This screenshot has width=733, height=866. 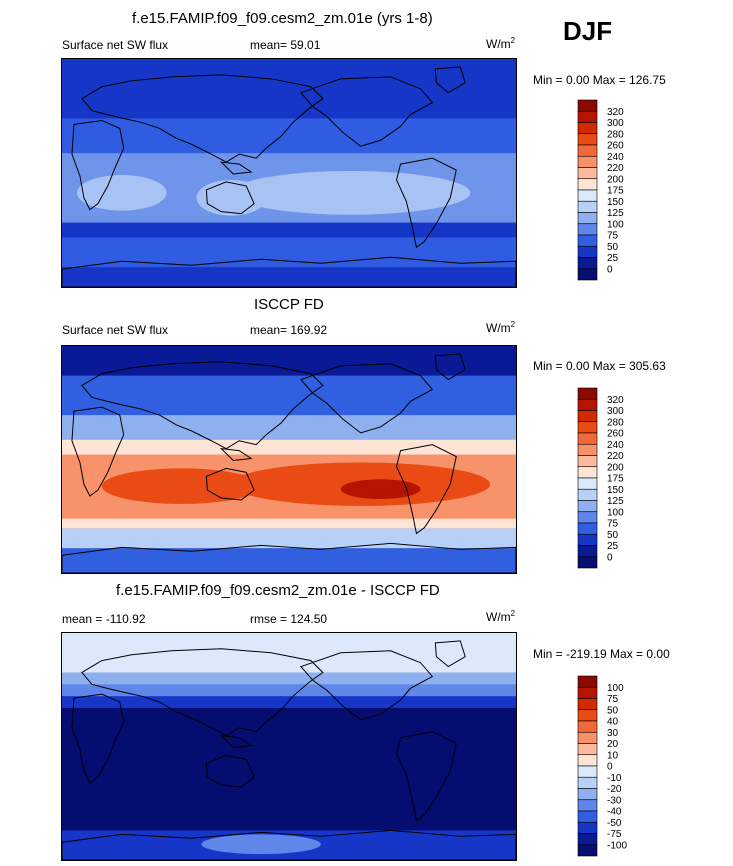 What do you see at coordinates (501, 616) in the screenshot?
I see `panel3-units: W/m2` at bounding box center [501, 616].